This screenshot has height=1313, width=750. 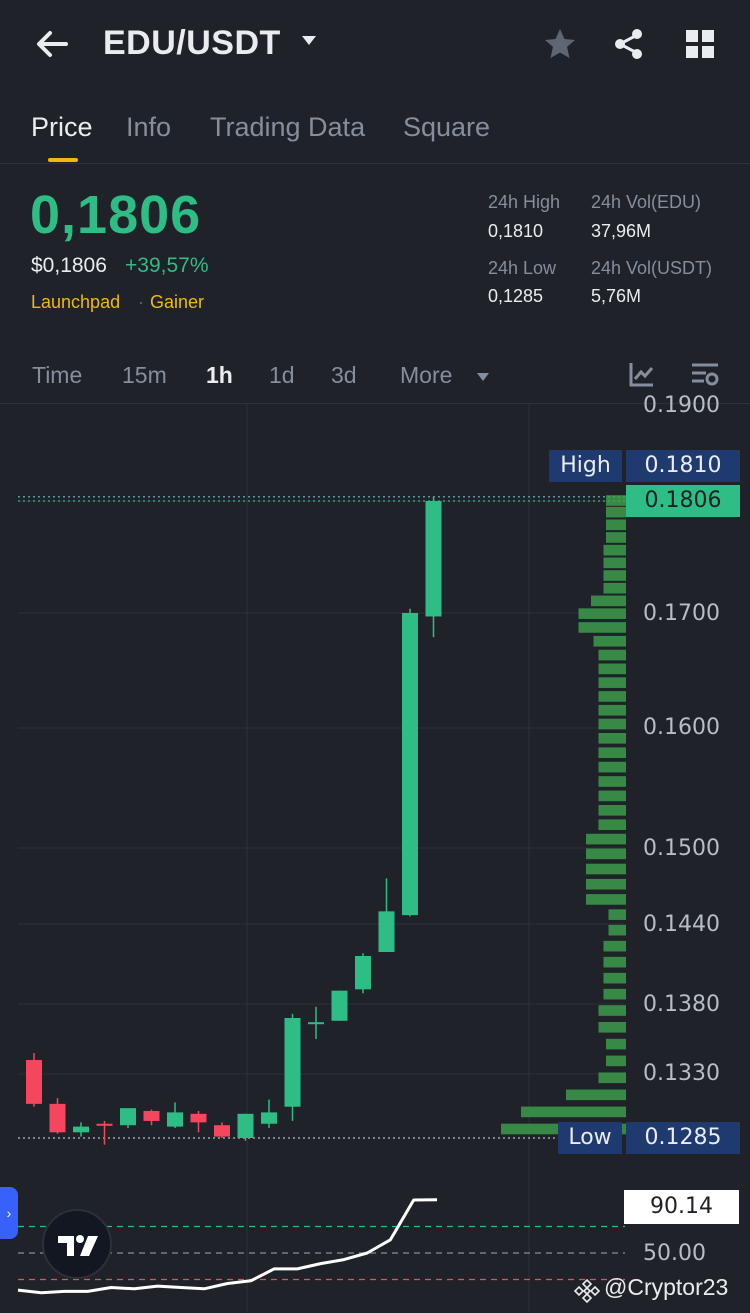 I want to click on price-axis-label: 0.1440, so click(x=681, y=924).